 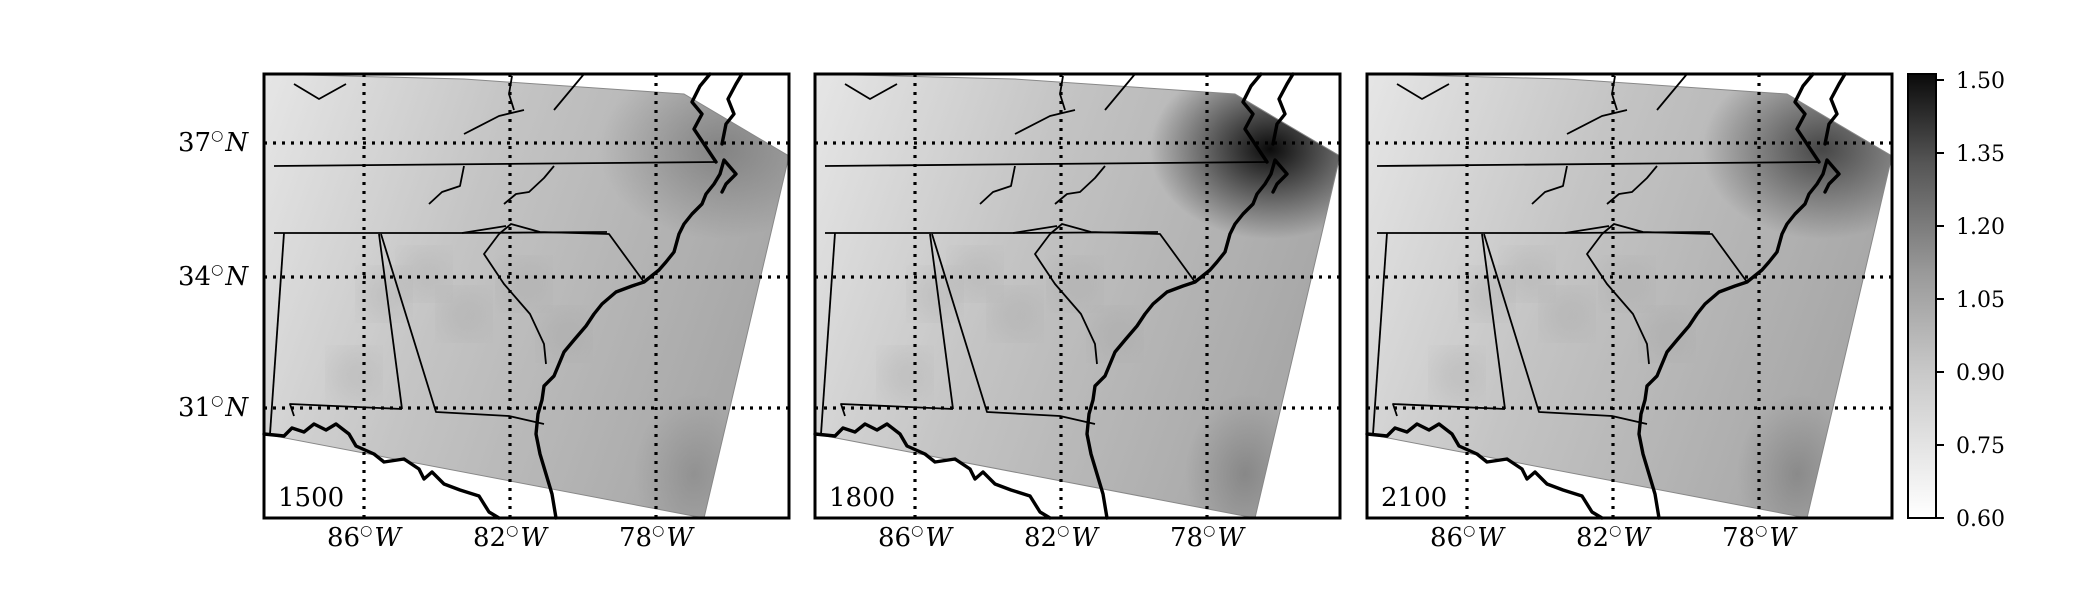 What do you see at coordinates (1980, 81) in the screenshot?
I see `colorbar-tick-label: 1.50` at bounding box center [1980, 81].